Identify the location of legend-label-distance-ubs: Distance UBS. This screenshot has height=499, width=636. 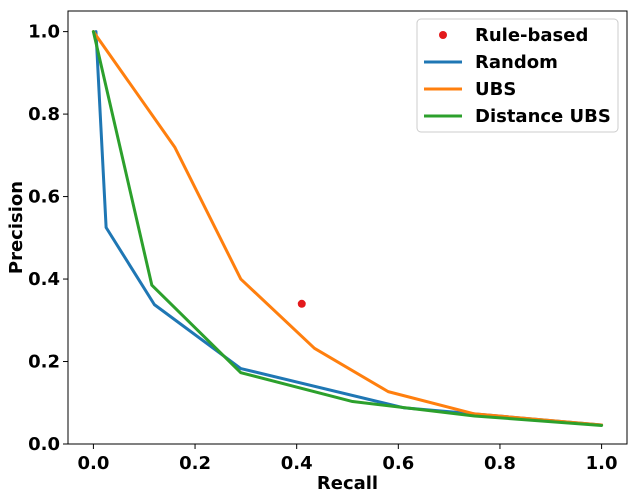
(543, 116).